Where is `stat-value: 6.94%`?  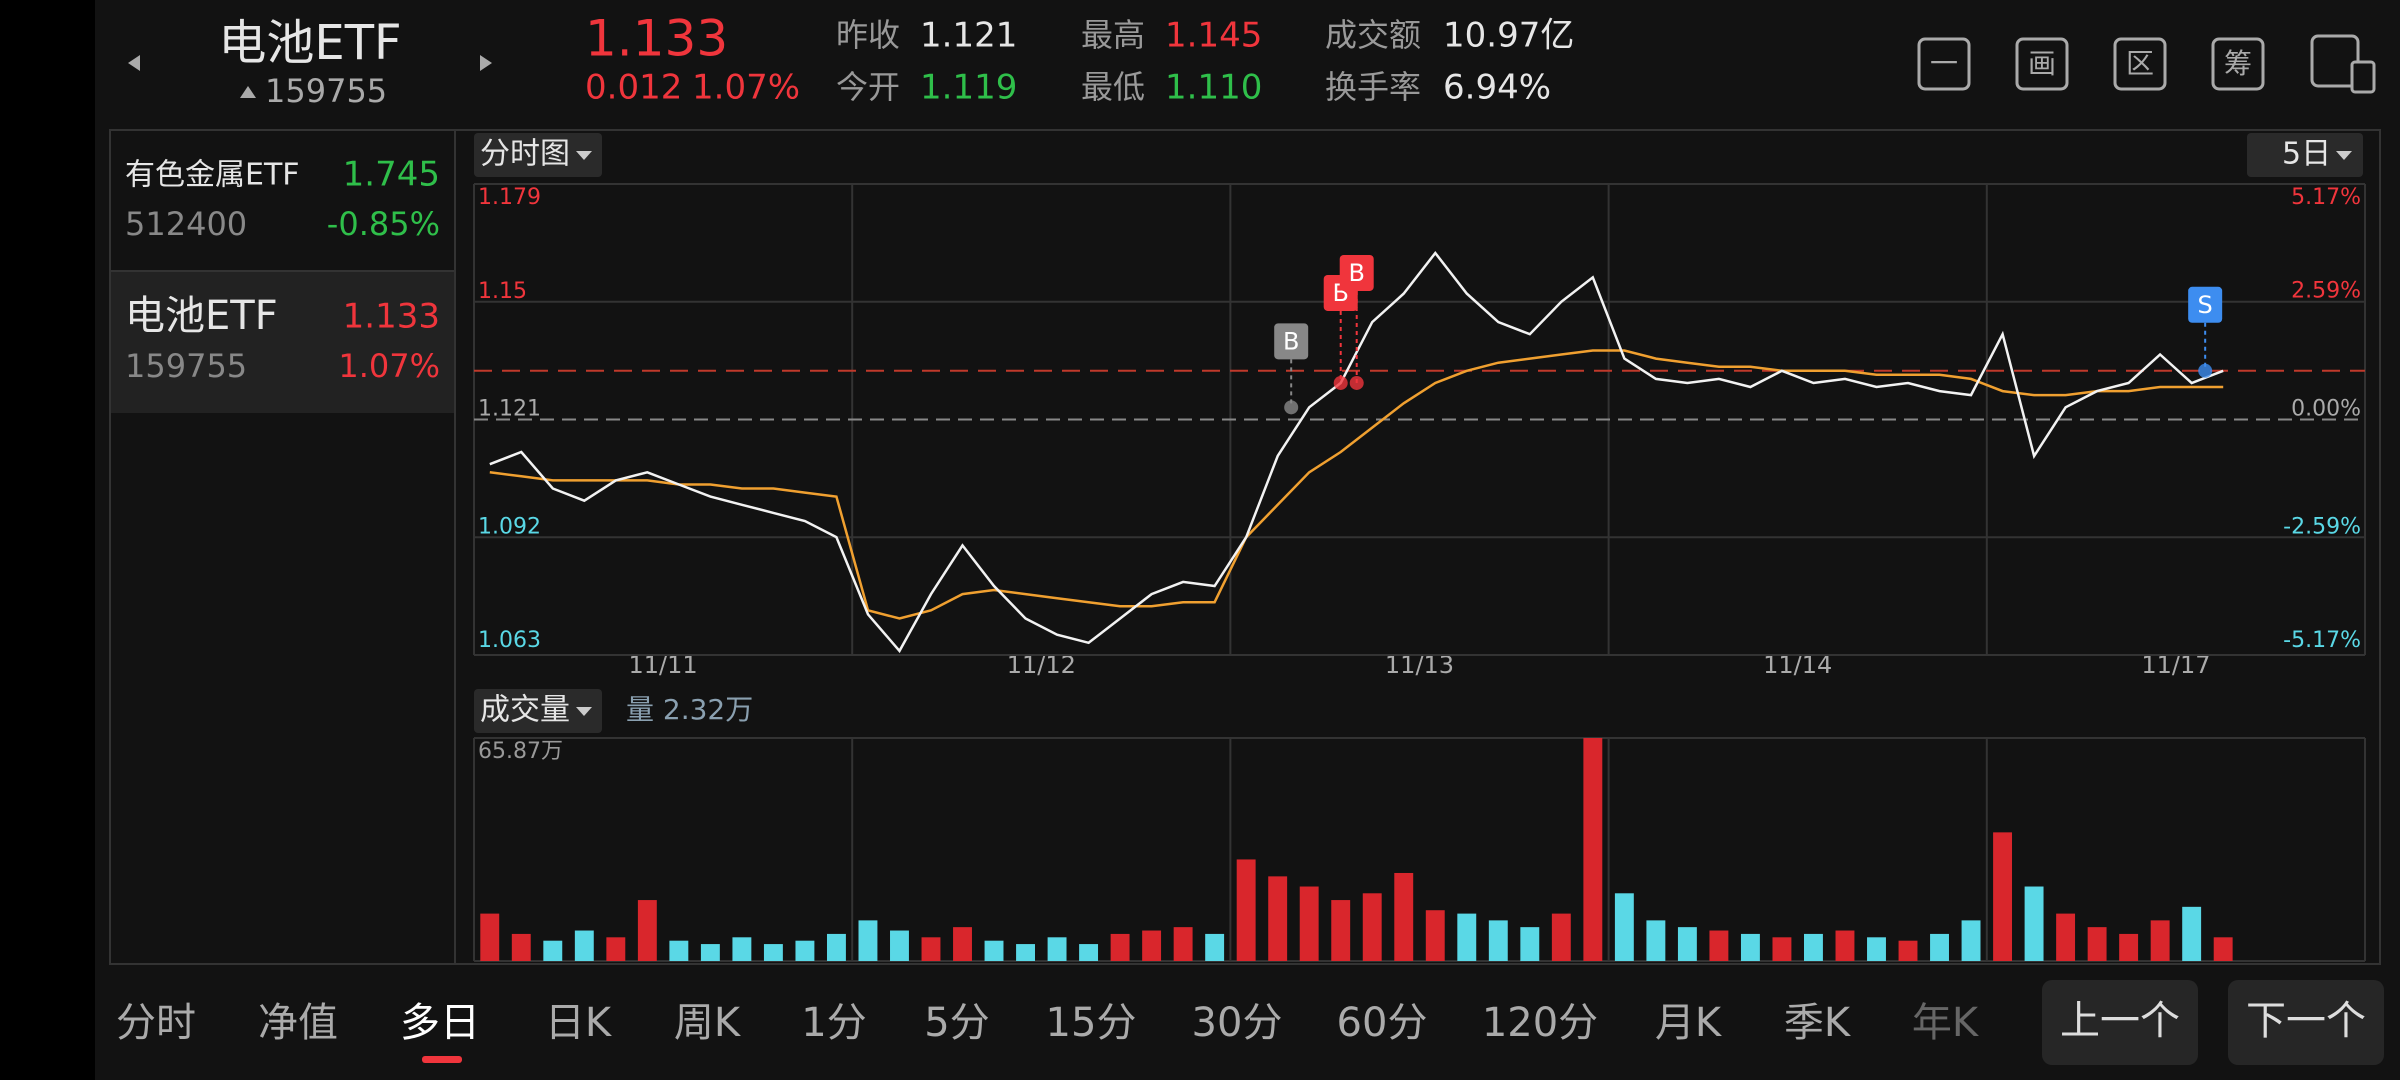 stat-value: 6.94% is located at coordinates (1497, 88).